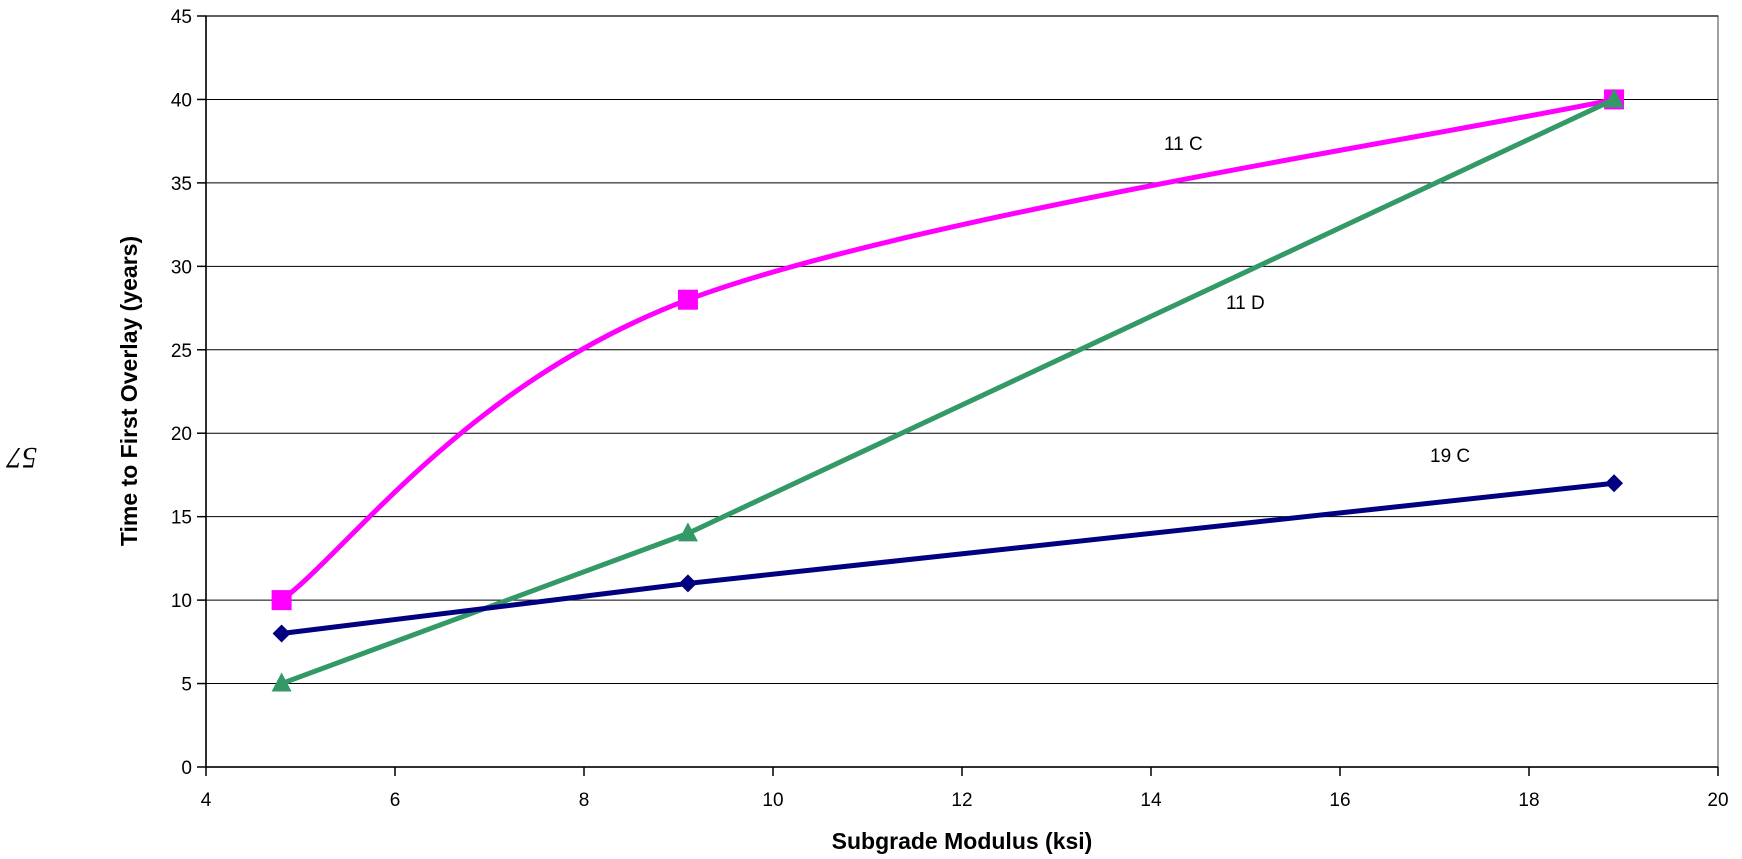 The width and height of the screenshot is (1742, 859). What do you see at coordinates (186, 685) in the screenshot?
I see `y-tick-label: 5` at bounding box center [186, 685].